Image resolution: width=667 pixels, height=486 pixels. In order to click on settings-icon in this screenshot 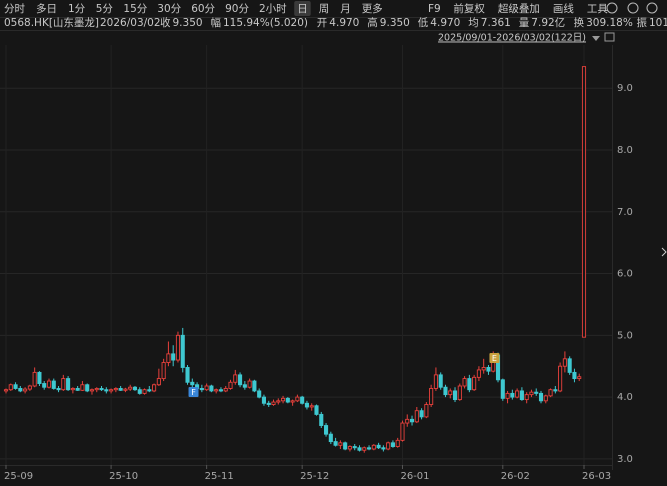, I will do `click(612, 8)`.